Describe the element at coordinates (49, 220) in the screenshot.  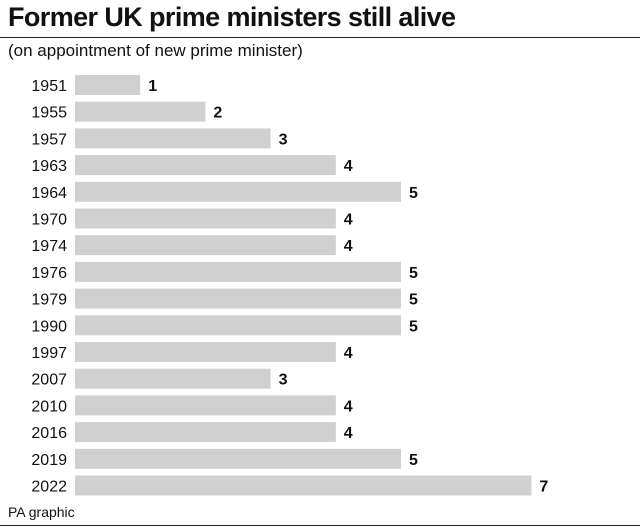
I see `y-tick-label: 1970` at that location.